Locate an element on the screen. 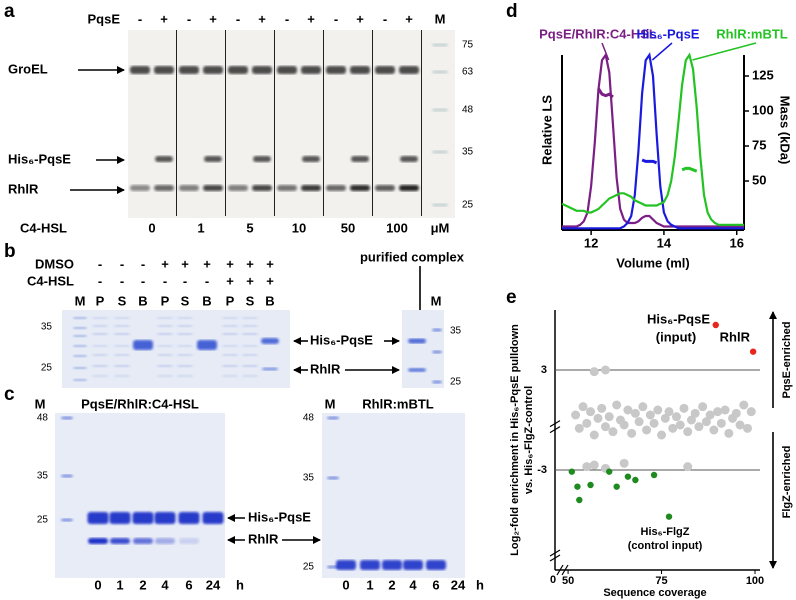  y2-tick-label: 125 is located at coordinates (763, 74).